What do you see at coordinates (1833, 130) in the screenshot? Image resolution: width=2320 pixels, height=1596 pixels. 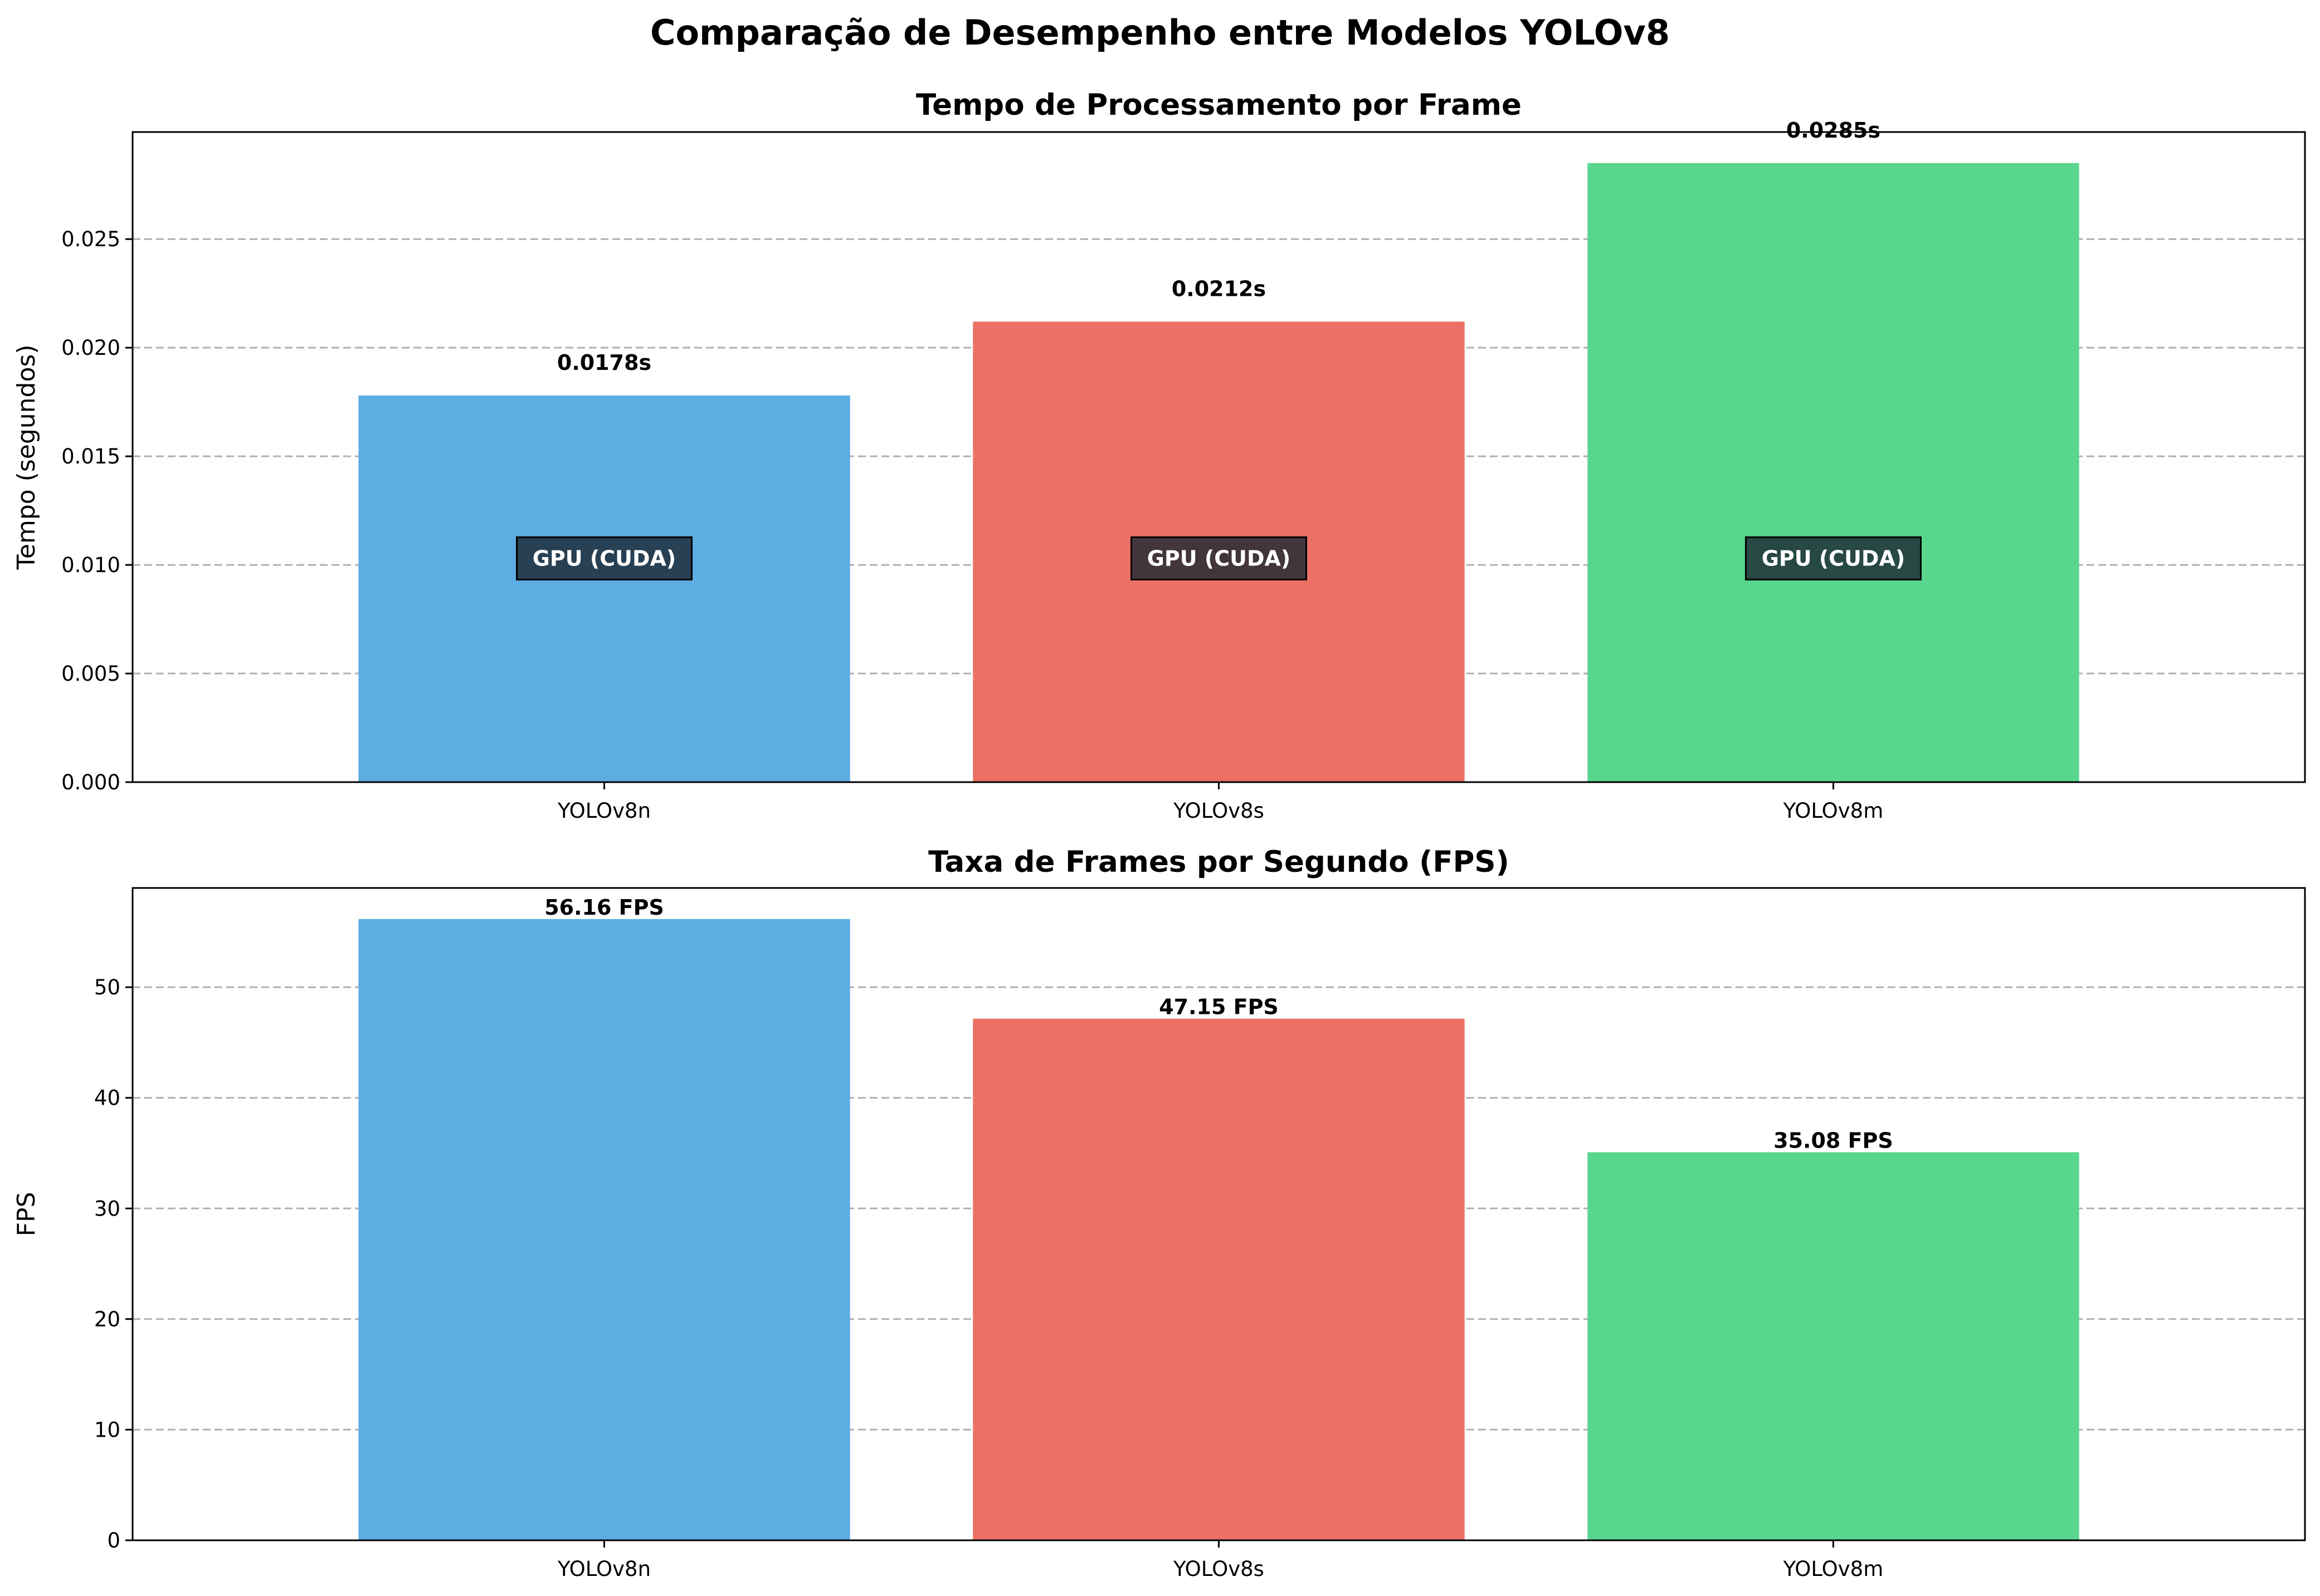 I see `value-label: 0.0285s` at bounding box center [1833, 130].